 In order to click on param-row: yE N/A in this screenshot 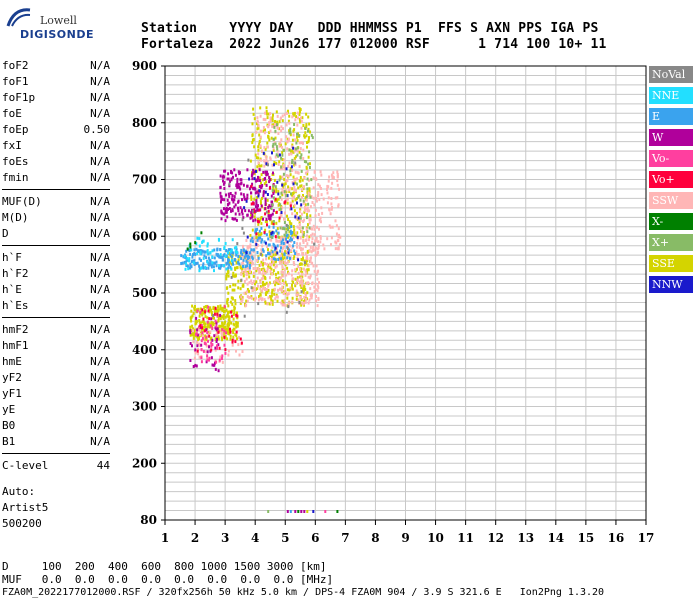, I will do `click(56, 410)`.